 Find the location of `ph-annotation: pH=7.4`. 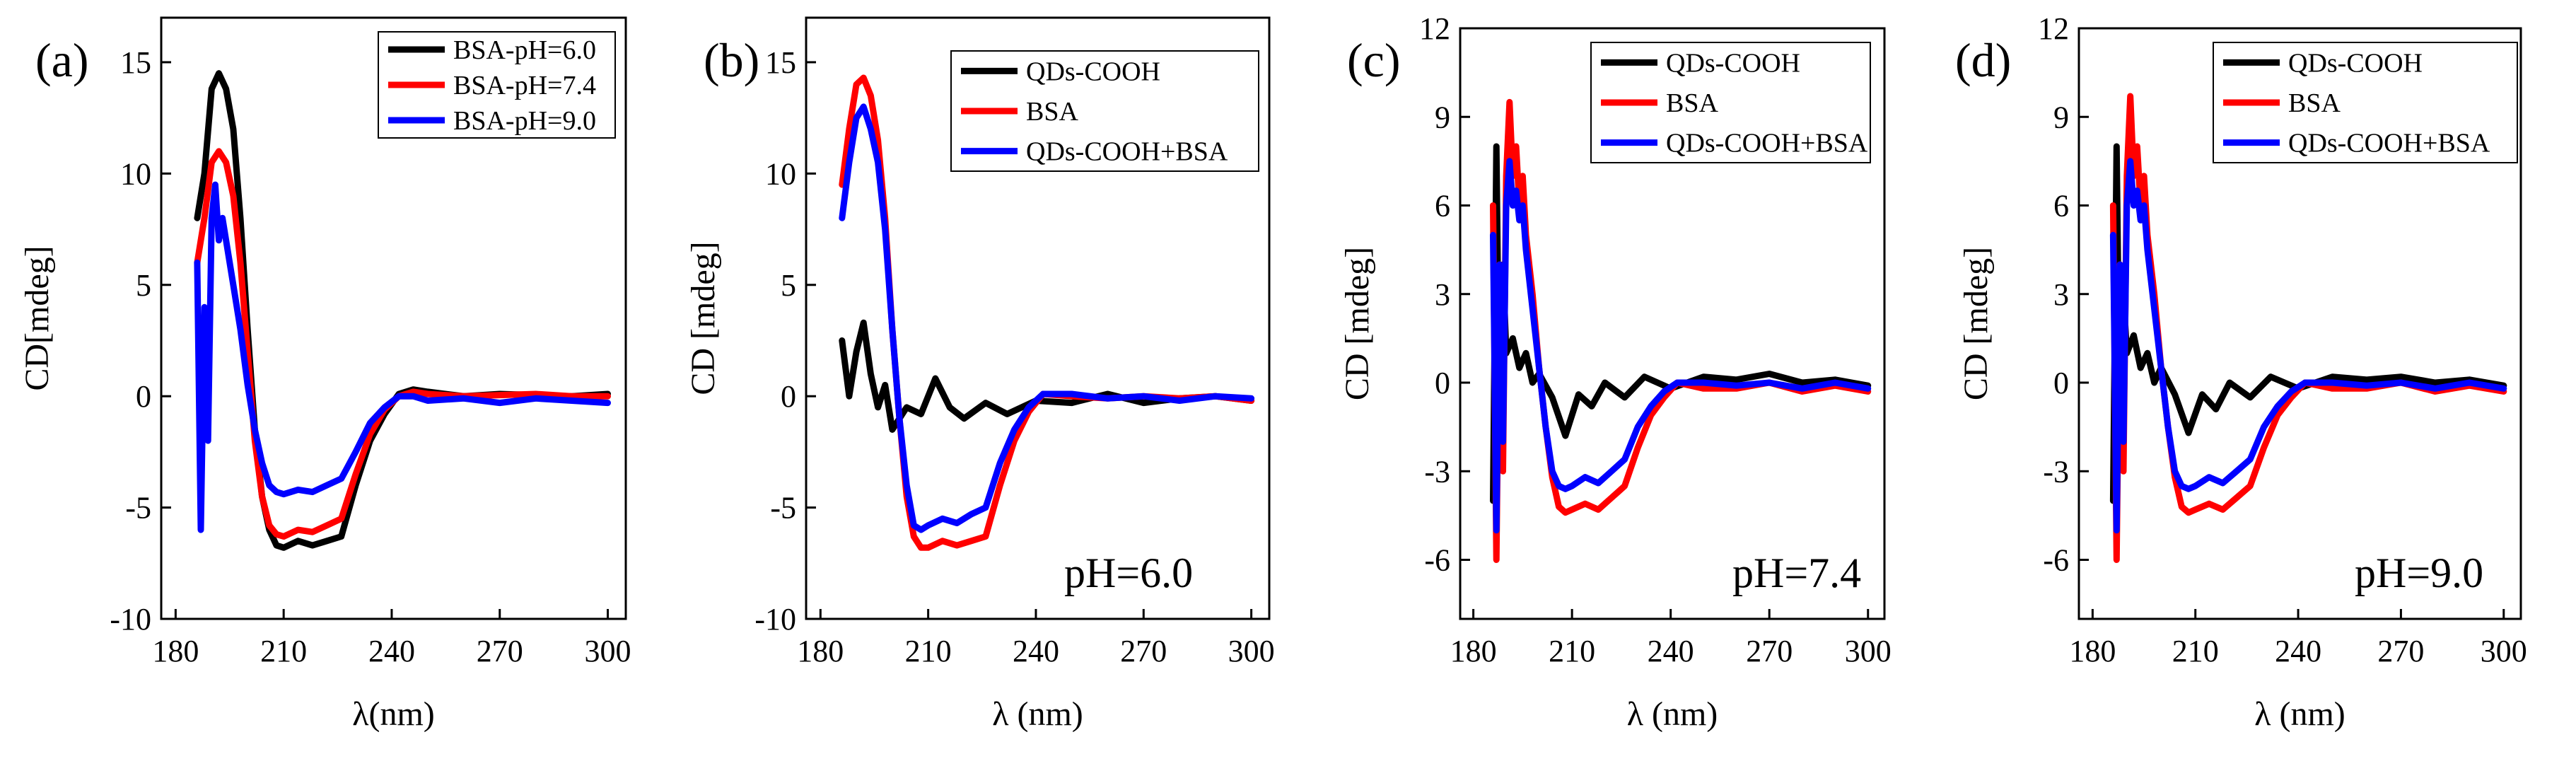

ph-annotation: pH=7.4 is located at coordinates (1797, 573).